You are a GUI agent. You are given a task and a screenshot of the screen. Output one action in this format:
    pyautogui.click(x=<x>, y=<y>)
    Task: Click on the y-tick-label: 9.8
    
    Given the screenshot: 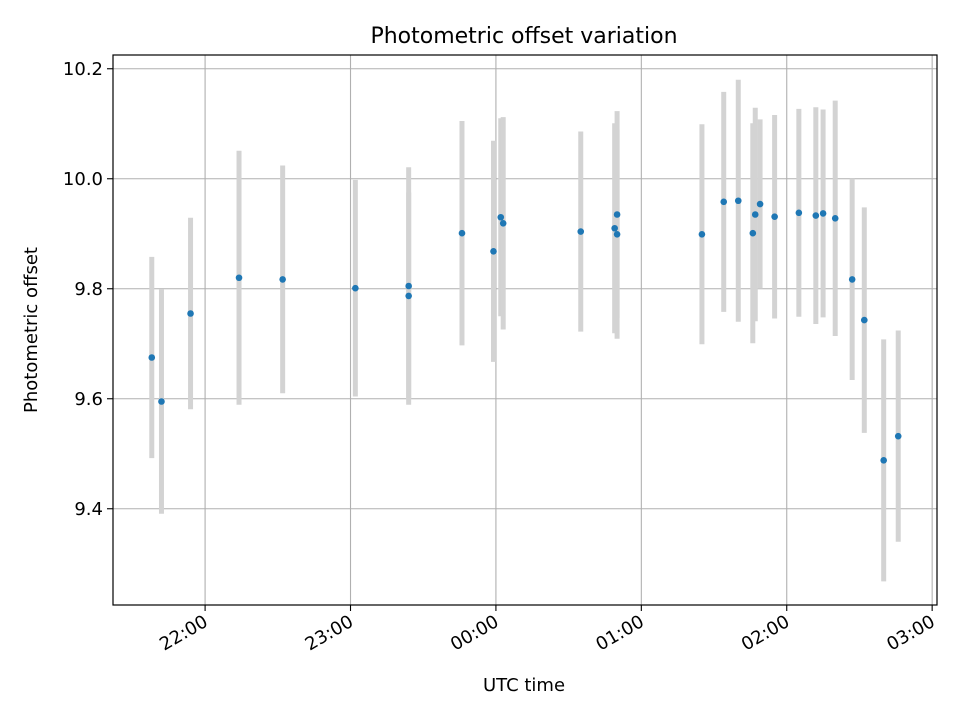 What is the action you would take?
    pyautogui.click(x=88, y=289)
    